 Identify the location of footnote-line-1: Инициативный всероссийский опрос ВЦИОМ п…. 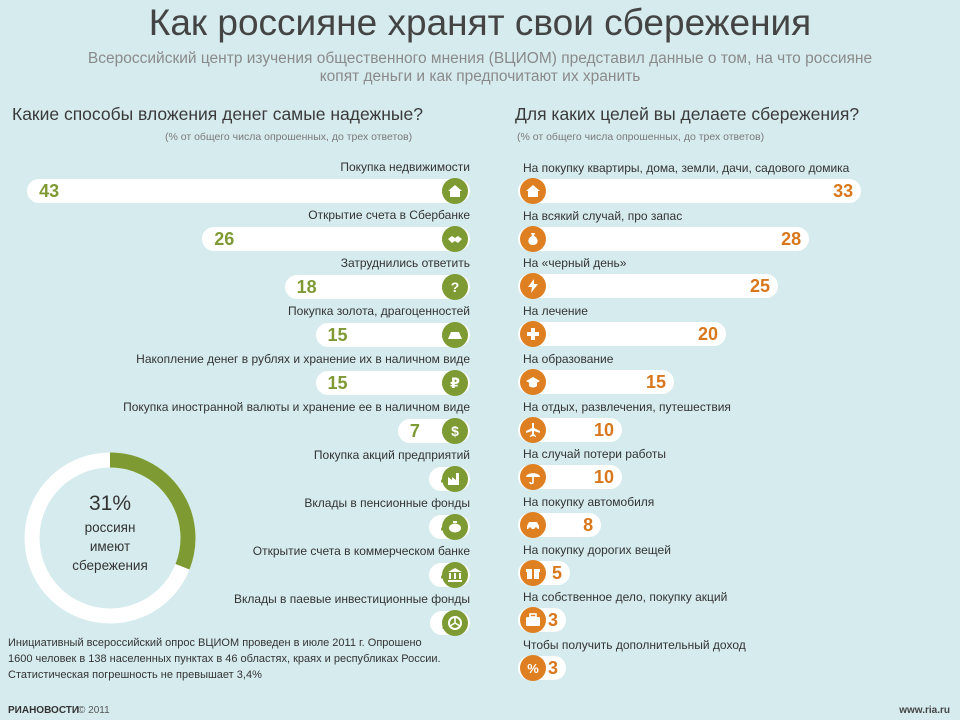
(215, 643).